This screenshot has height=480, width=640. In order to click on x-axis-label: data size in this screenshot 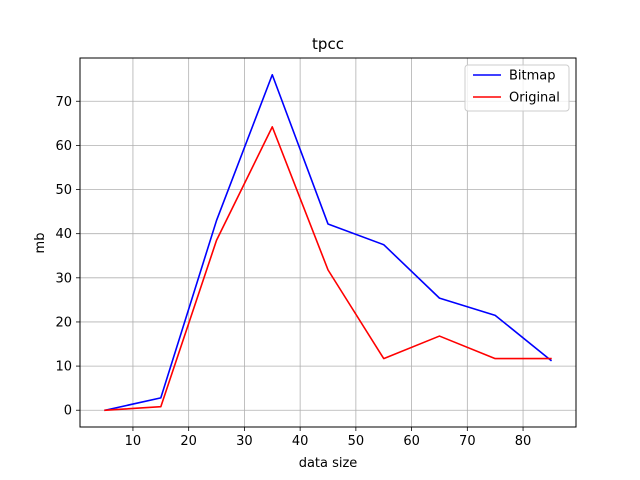, I will do `click(328, 463)`.